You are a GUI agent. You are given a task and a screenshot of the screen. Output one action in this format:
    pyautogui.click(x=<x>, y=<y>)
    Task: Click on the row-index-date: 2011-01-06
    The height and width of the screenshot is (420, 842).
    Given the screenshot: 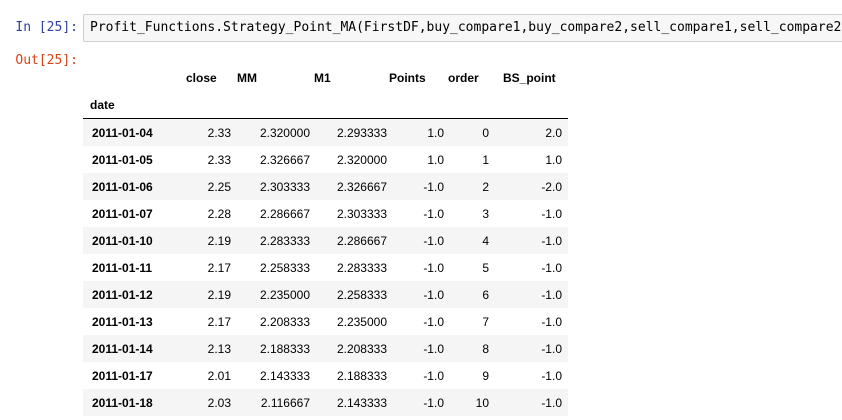 What is the action you would take?
    pyautogui.click(x=122, y=186)
    